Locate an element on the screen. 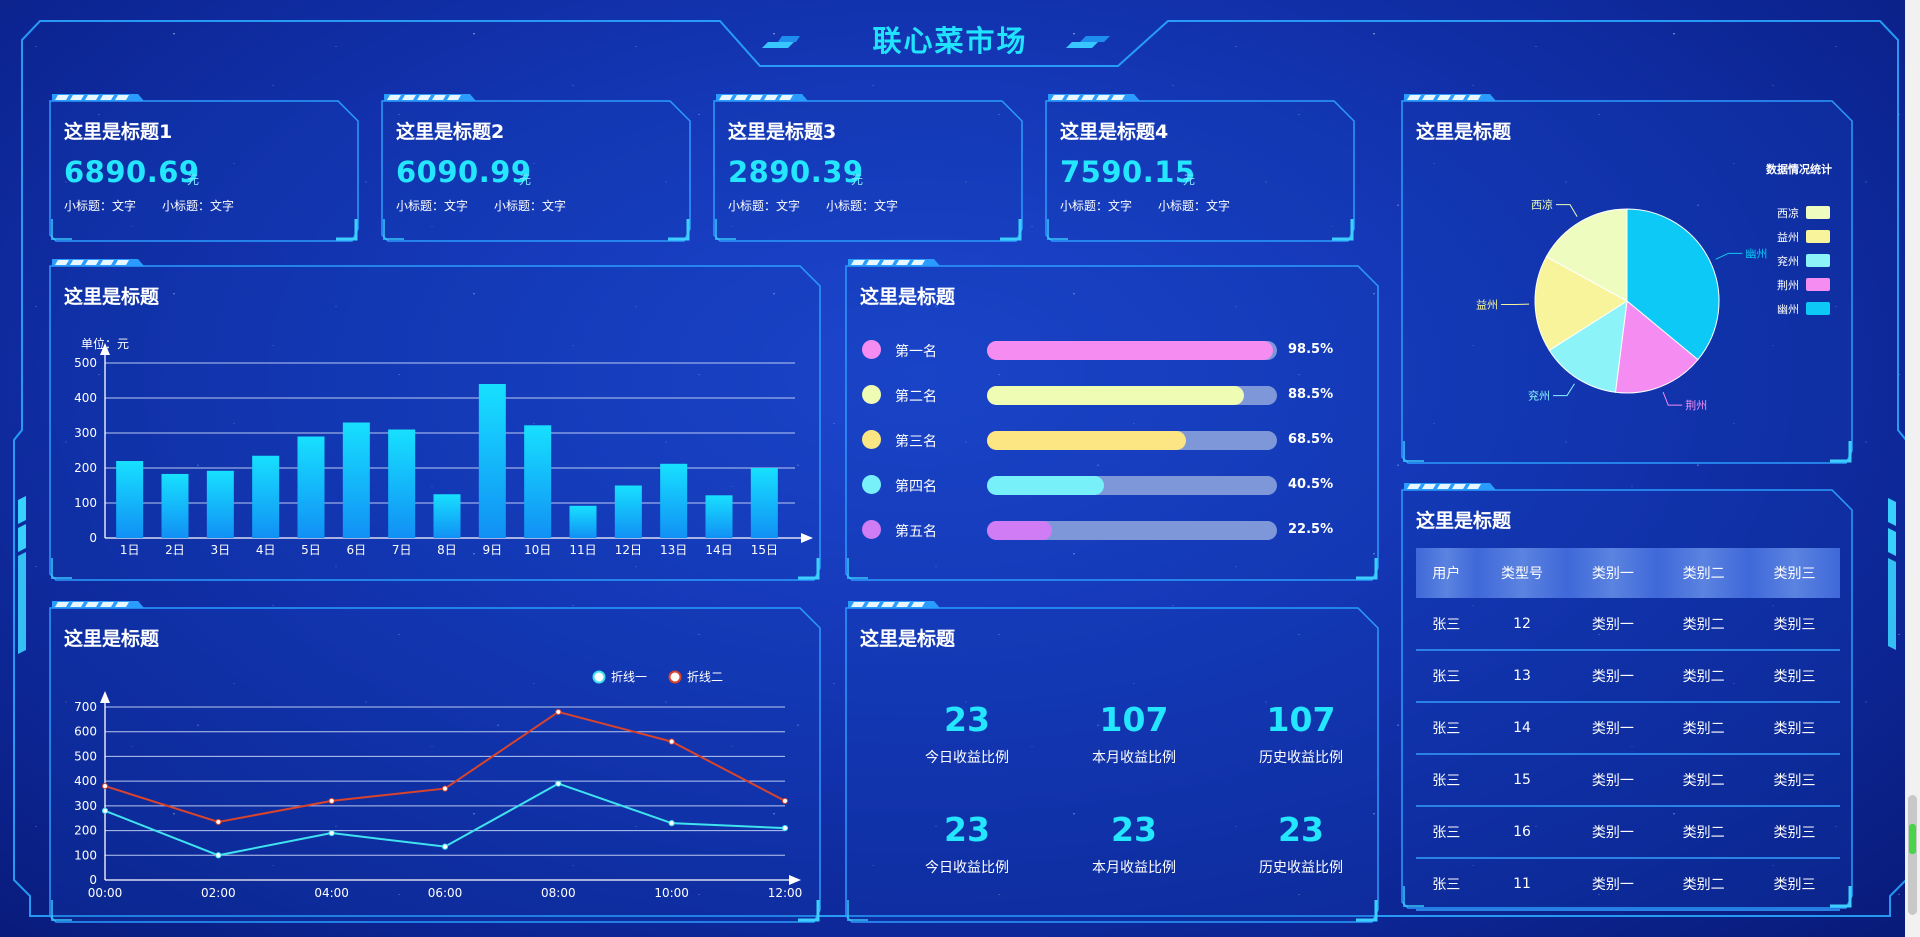 The height and width of the screenshot is (937, 1920). table-cell: 15 is located at coordinates (1522, 780).